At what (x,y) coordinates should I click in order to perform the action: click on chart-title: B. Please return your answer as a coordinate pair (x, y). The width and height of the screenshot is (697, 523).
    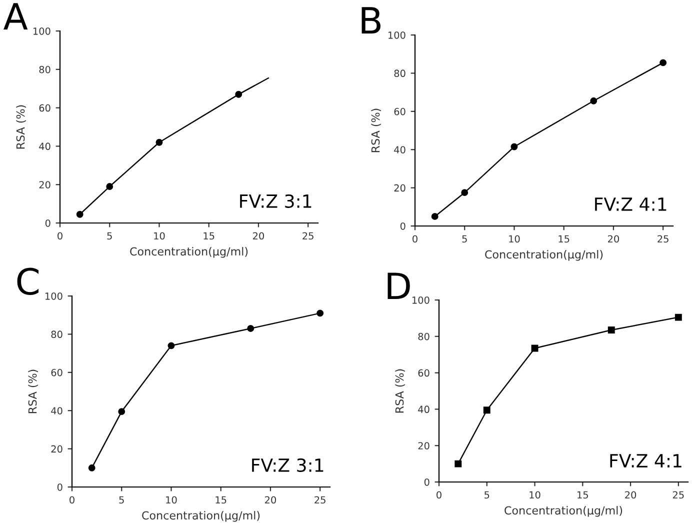
    Looking at the image, I should click on (371, 20).